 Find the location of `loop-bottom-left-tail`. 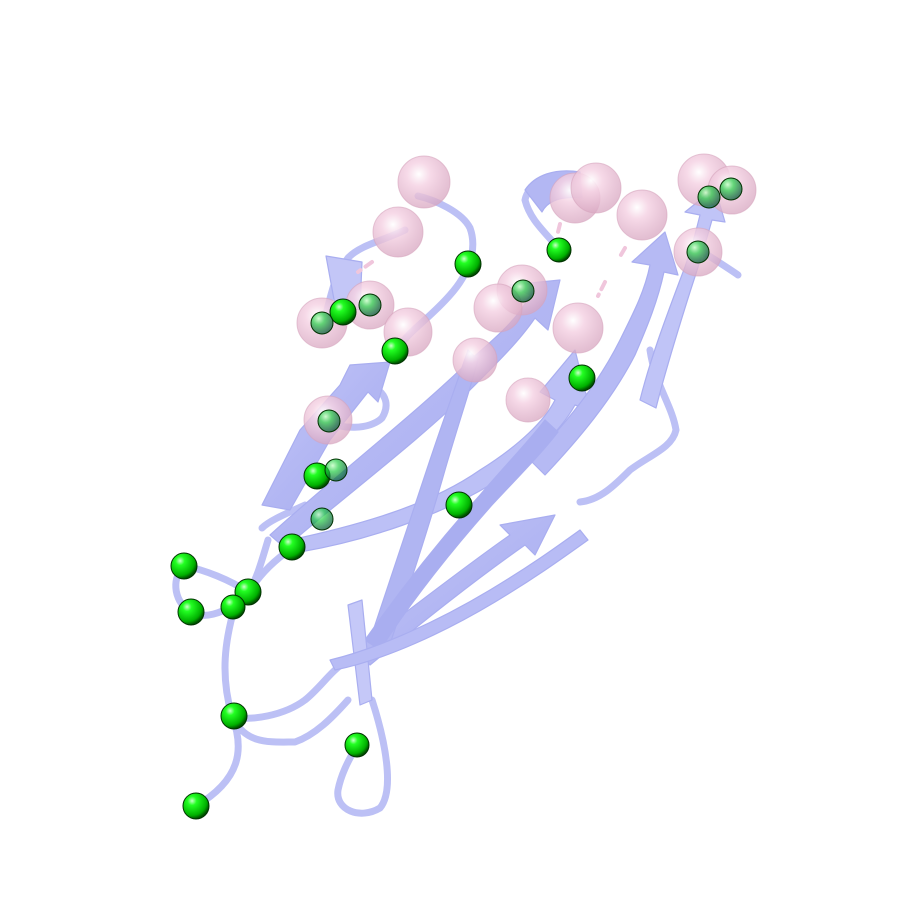

loop-bottom-left-tail is located at coordinates (217, 761).